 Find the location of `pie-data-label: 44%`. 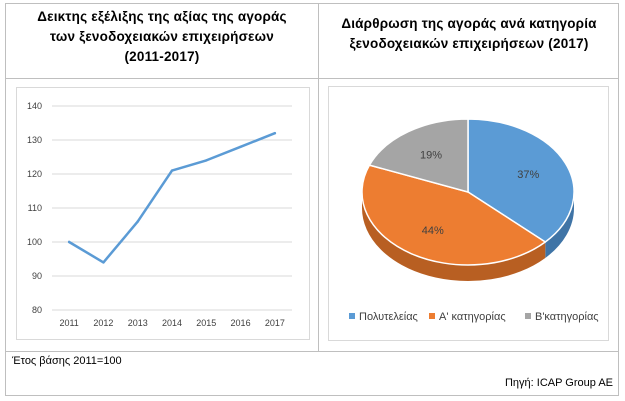

pie-data-label: 44% is located at coordinates (433, 231).